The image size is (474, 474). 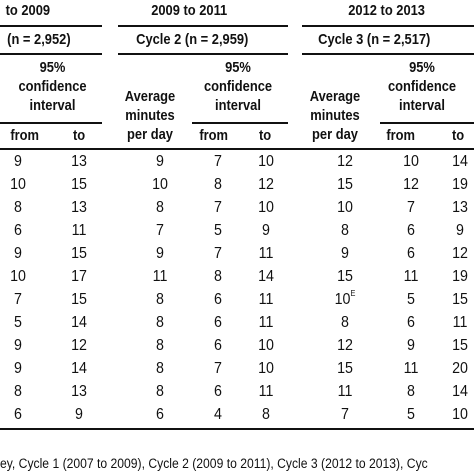 I want to click on table-cell: 19, so click(x=460, y=276).